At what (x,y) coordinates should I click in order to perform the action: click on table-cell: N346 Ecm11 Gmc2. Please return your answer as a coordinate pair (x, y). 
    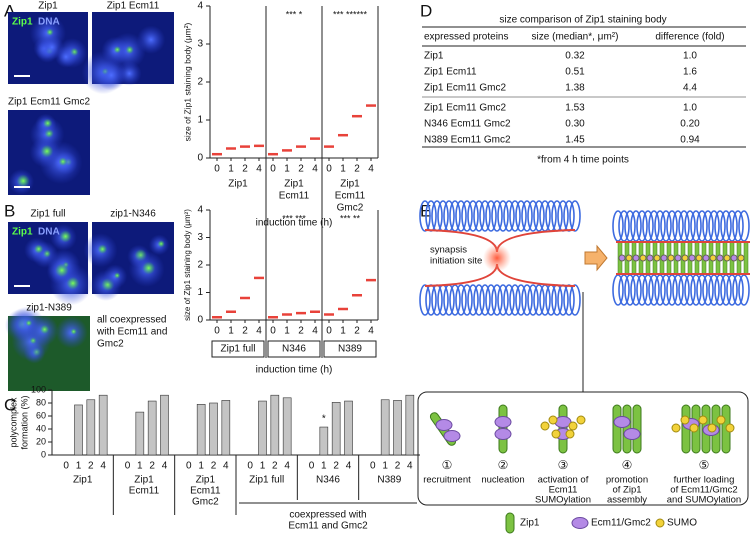
    Looking at the image, I should click on (467, 124).